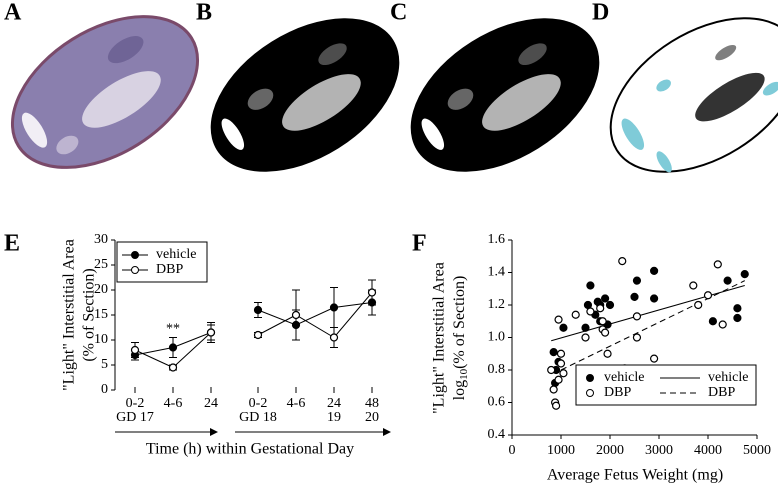 Image resolution: width=778 pixels, height=486 pixels. Describe the element at coordinates (214, 432) in the screenshot. I see `arrow-head` at that location.